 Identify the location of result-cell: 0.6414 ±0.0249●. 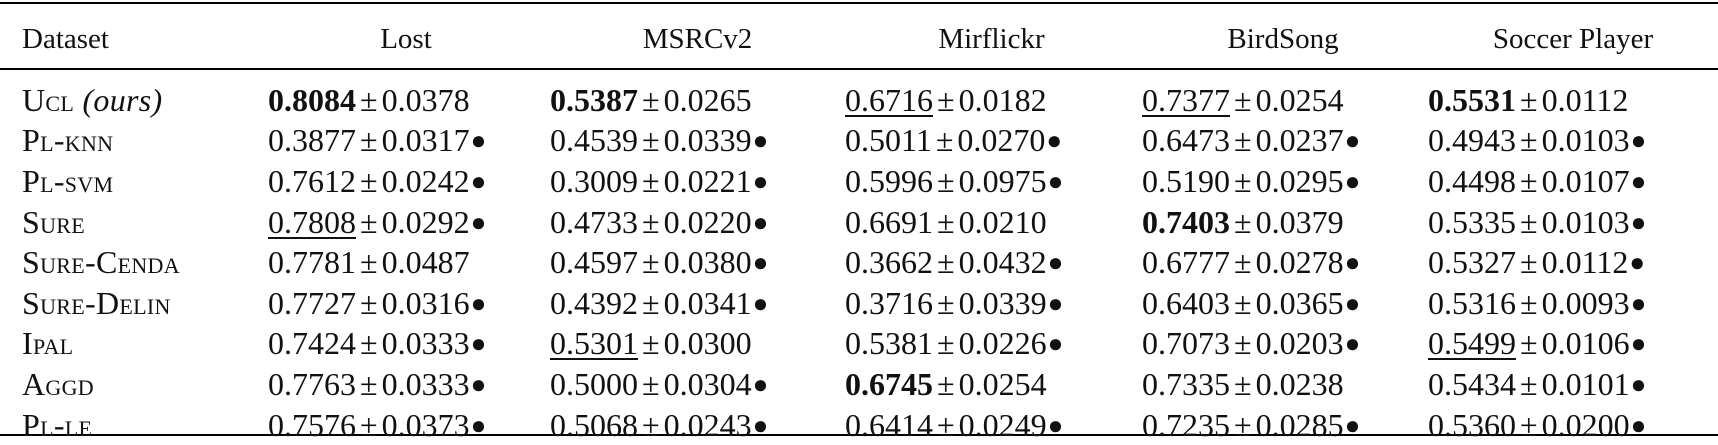
(991, 425).